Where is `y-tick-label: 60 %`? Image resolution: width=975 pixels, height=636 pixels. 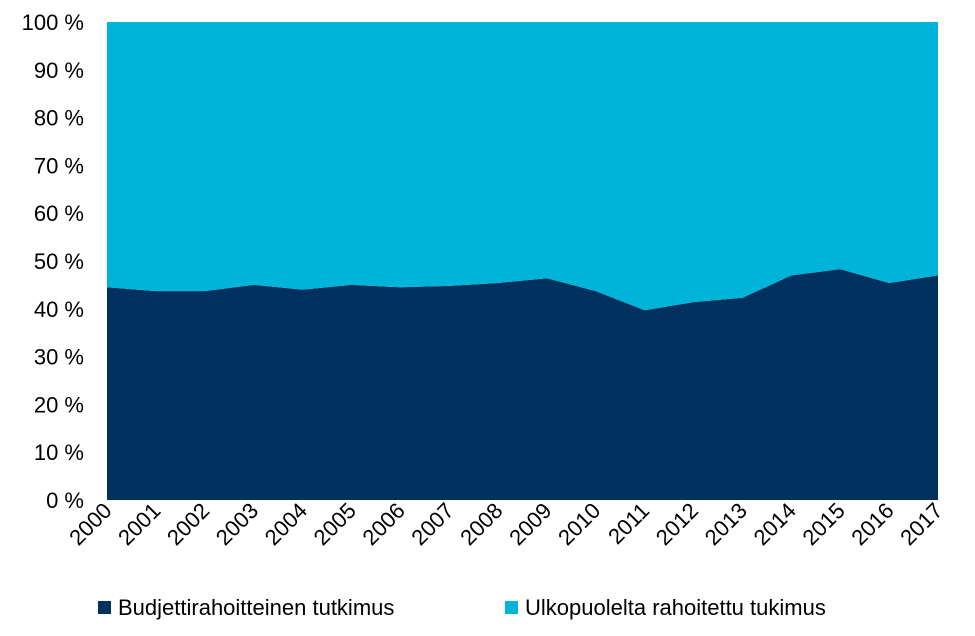
y-tick-label: 60 % is located at coordinates (59, 213).